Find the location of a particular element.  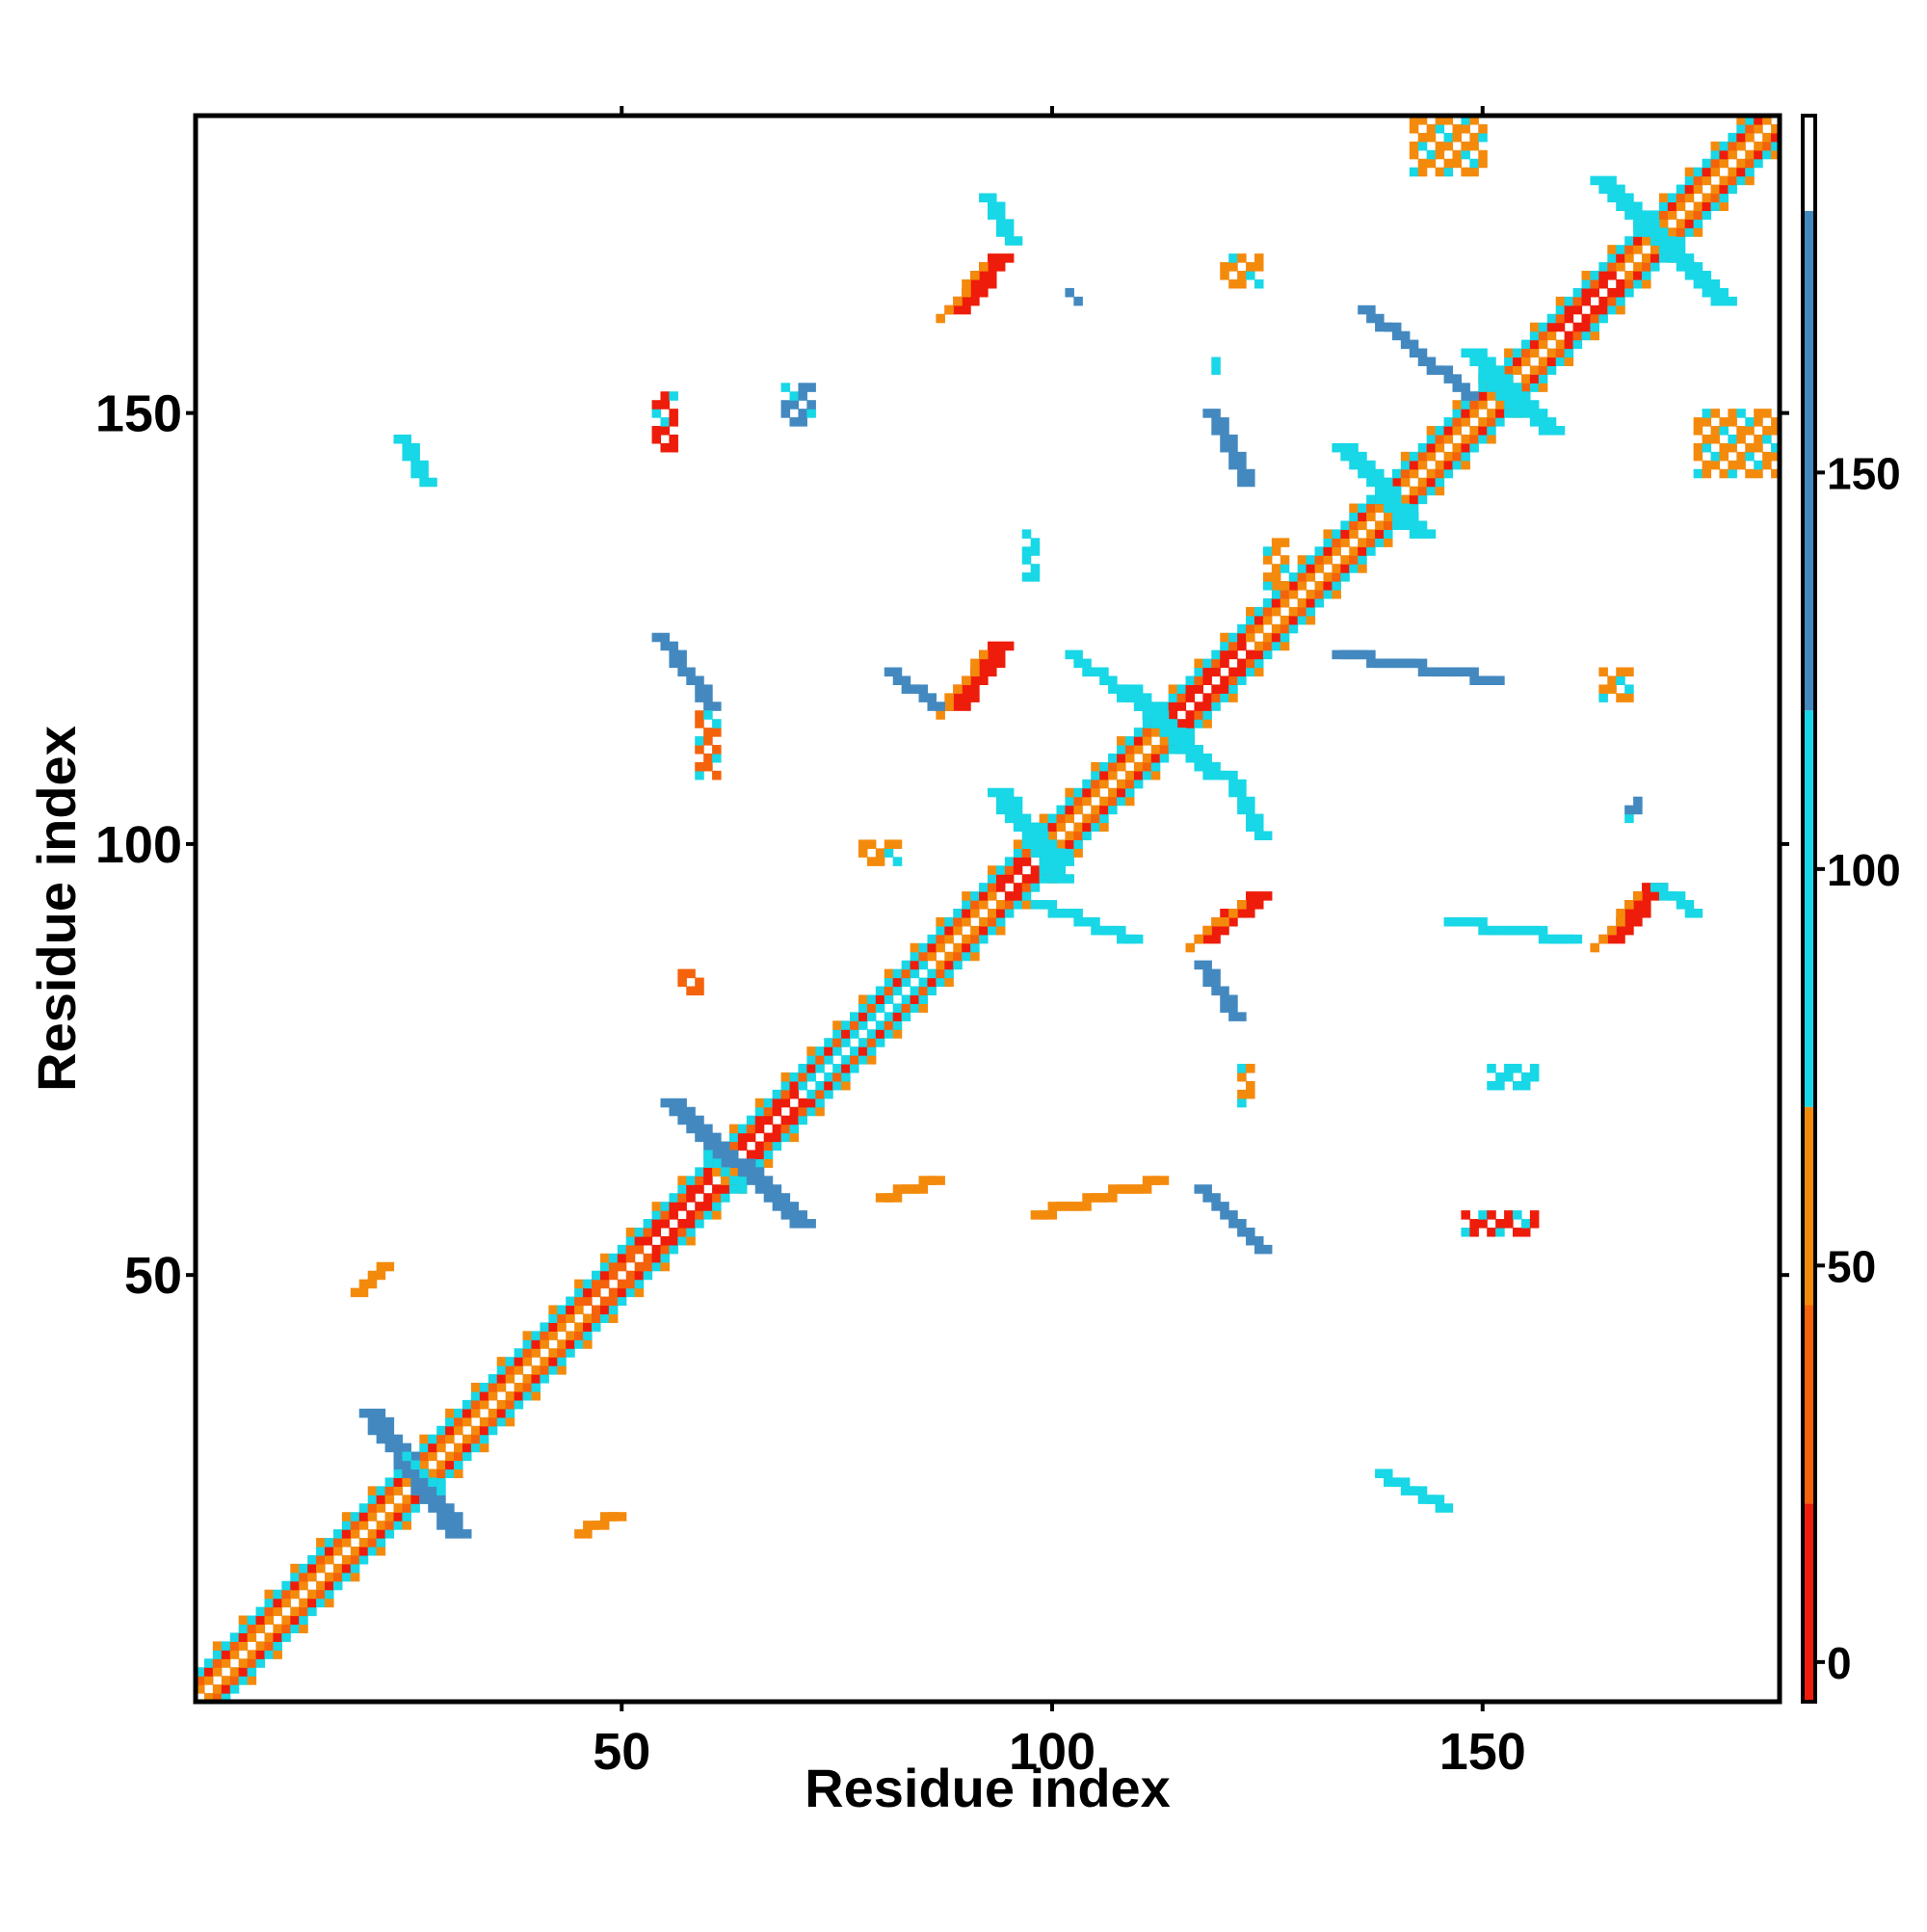

colorbar-band is located at coordinates (1809, 1404).